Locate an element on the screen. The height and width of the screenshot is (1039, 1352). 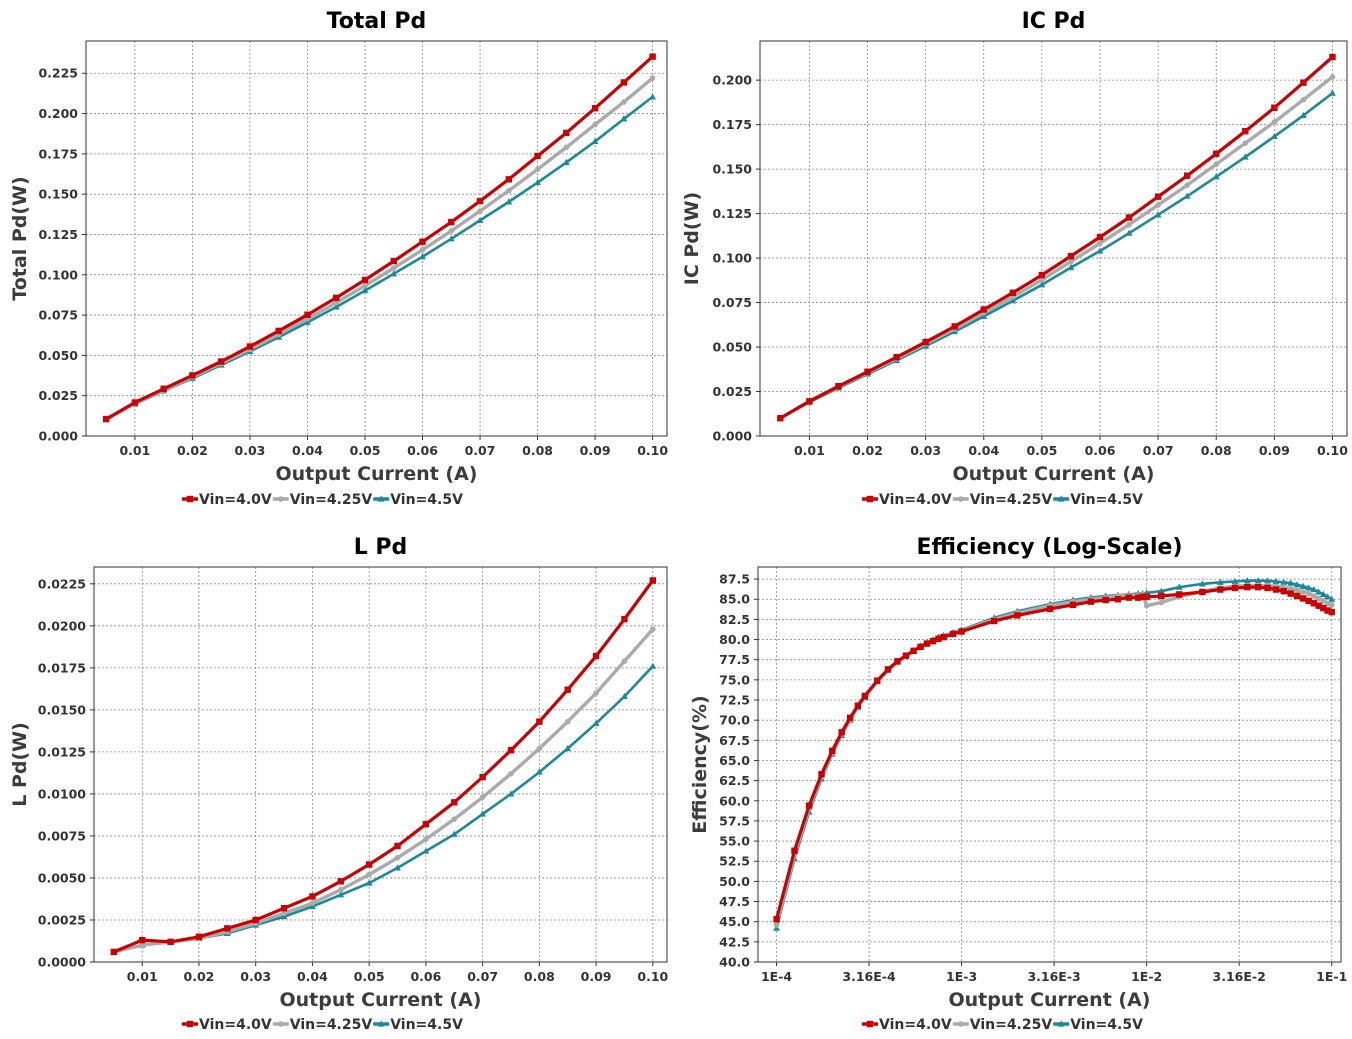
y-tick-label: 62.5 is located at coordinates (734, 780).